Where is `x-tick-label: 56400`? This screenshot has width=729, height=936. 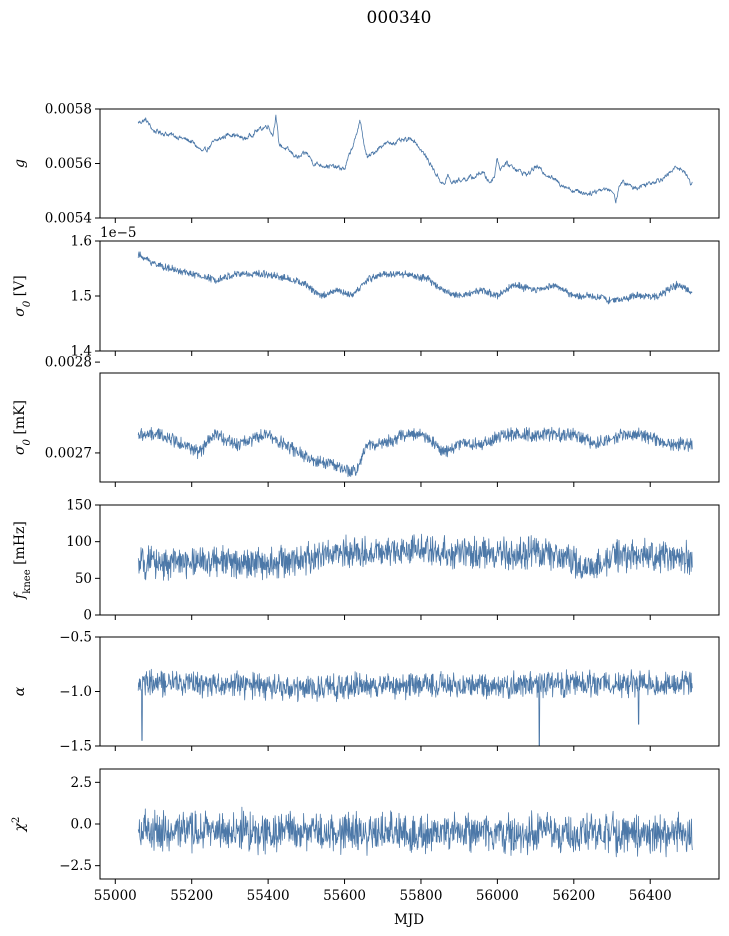
x-tick-label: 56400 is located at coordinates (650, 896).